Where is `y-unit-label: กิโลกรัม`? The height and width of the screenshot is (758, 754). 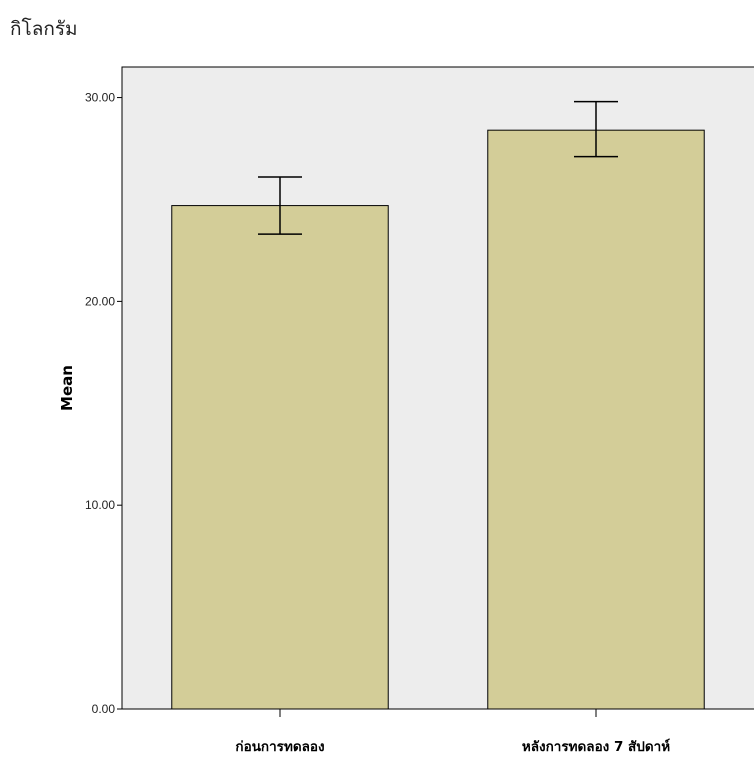
y-unit-label: กิโลกรัม is located at coordinates (44, 29).